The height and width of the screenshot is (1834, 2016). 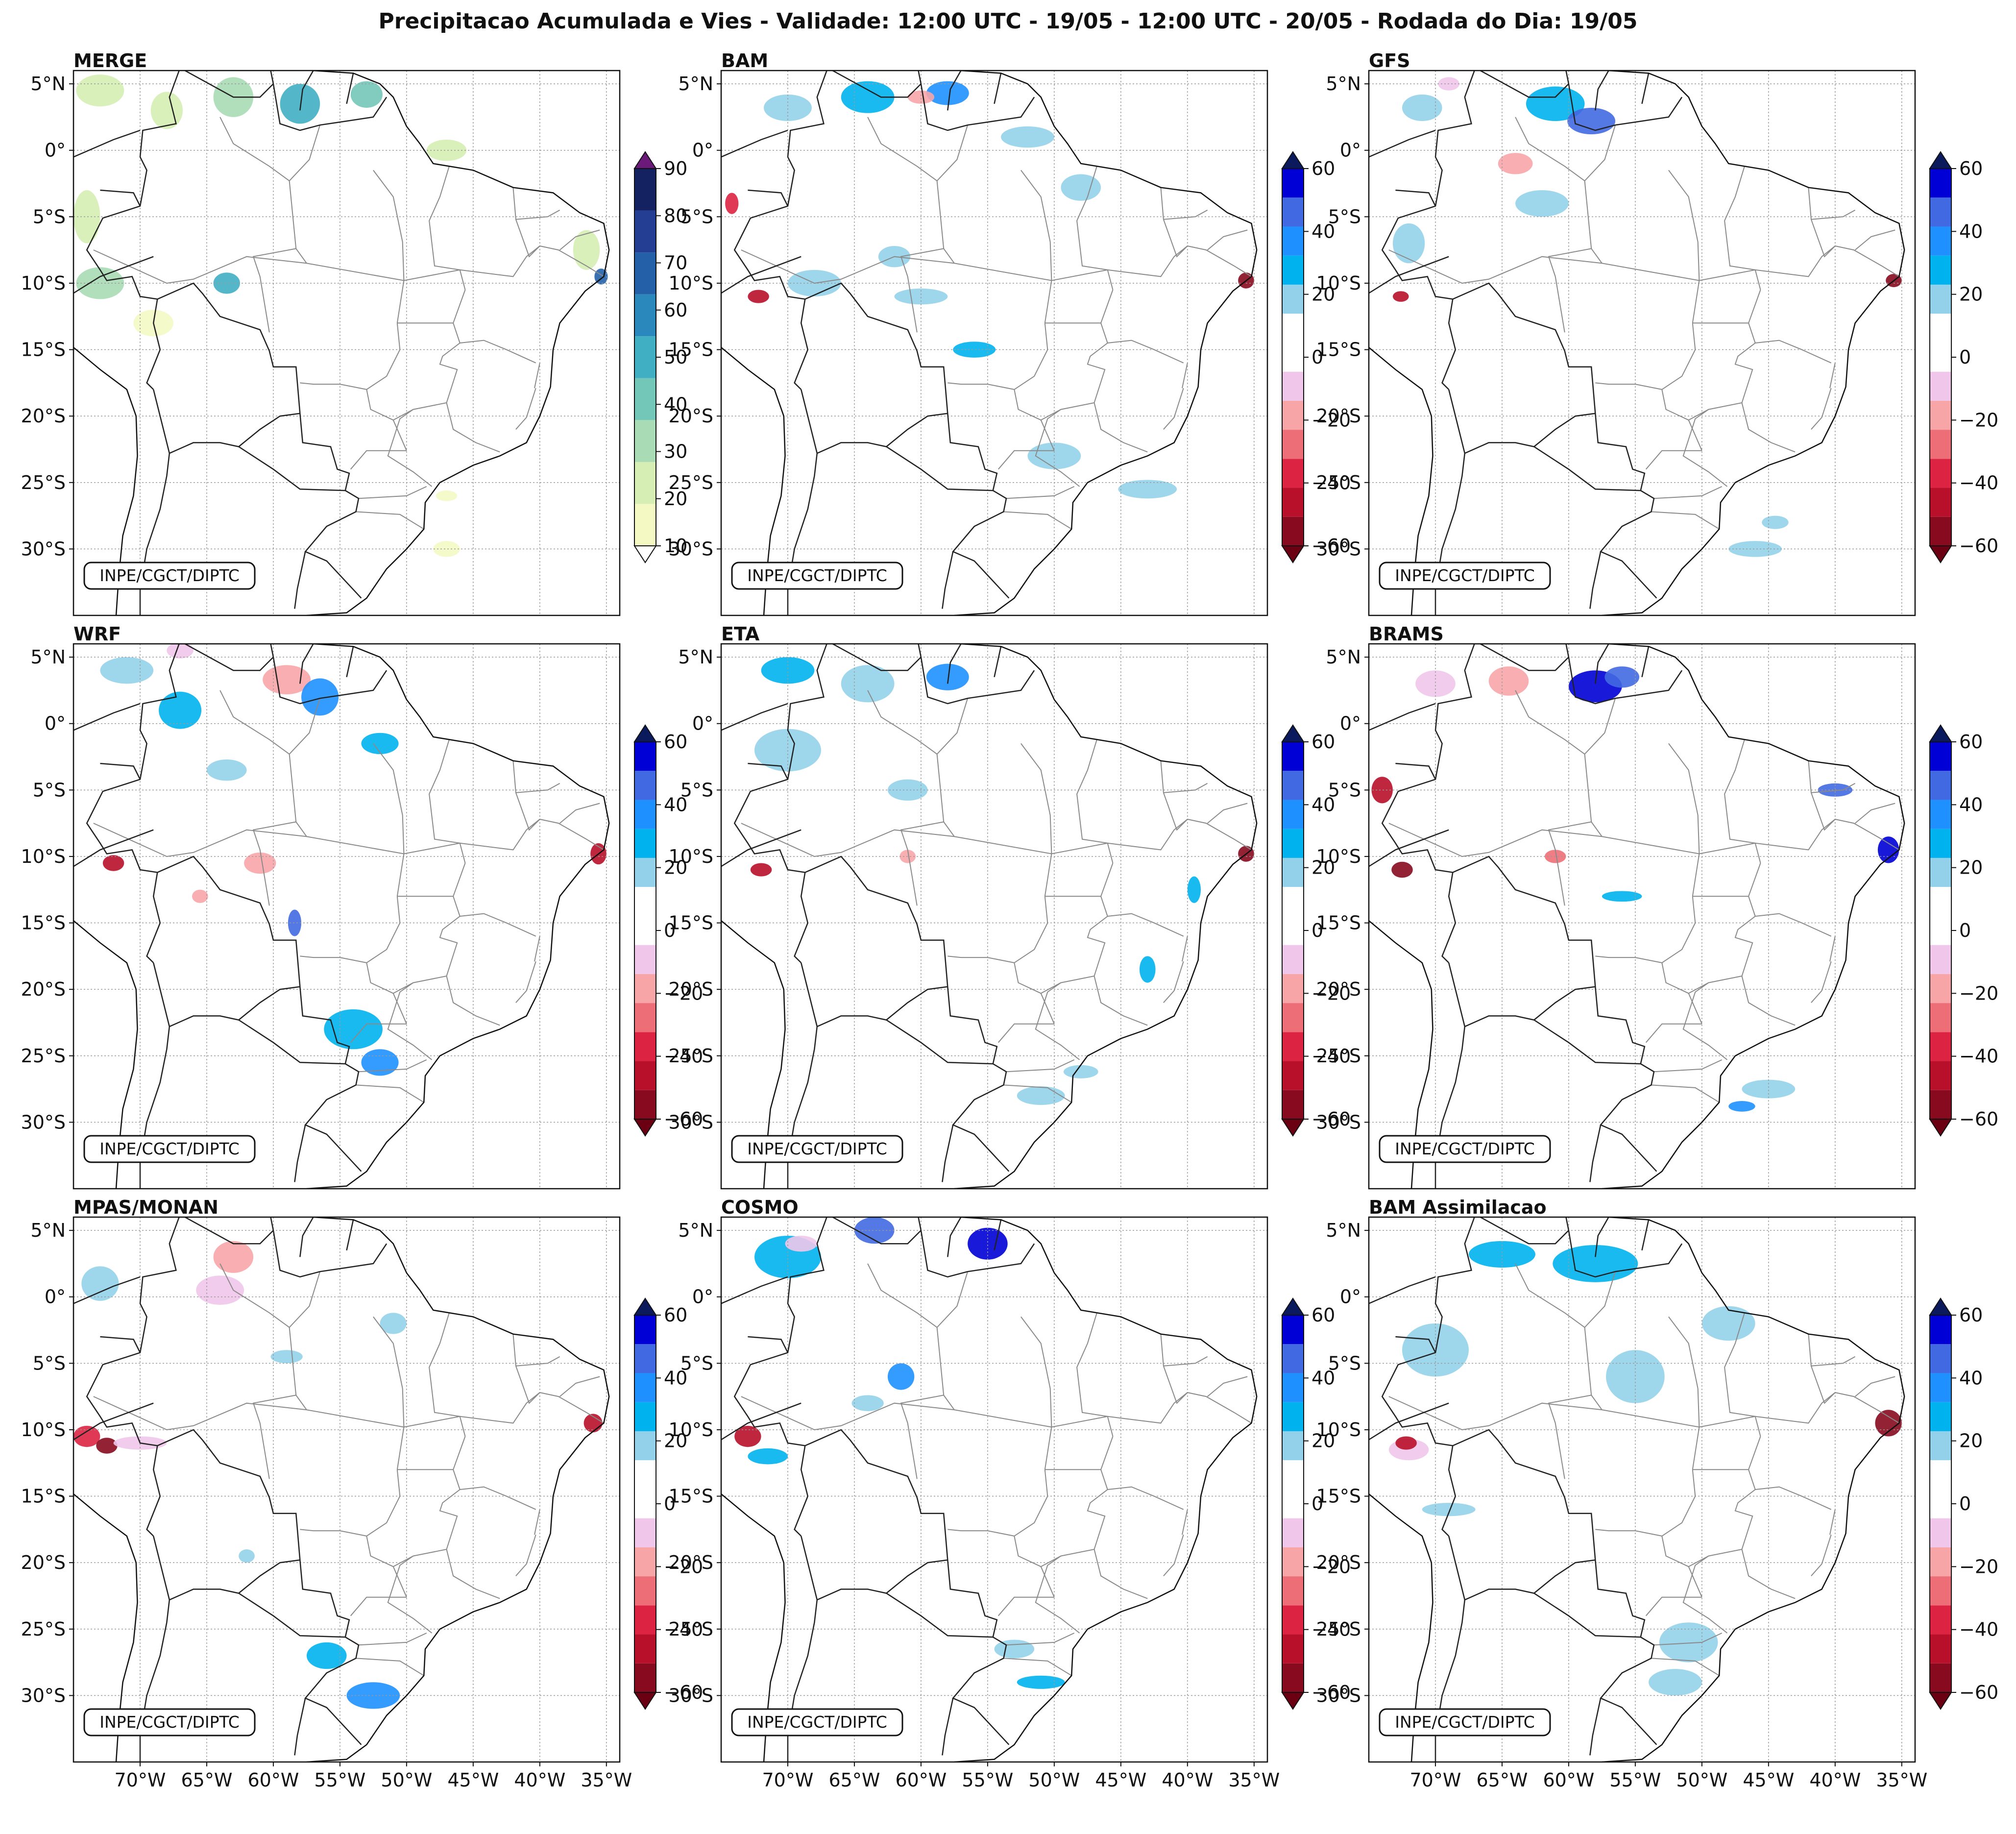 What do you see at coordinates (1978, 1693) in the screenshot?
I see `colorbar-tick-label: −60` at bounding box center [1978, 1693].